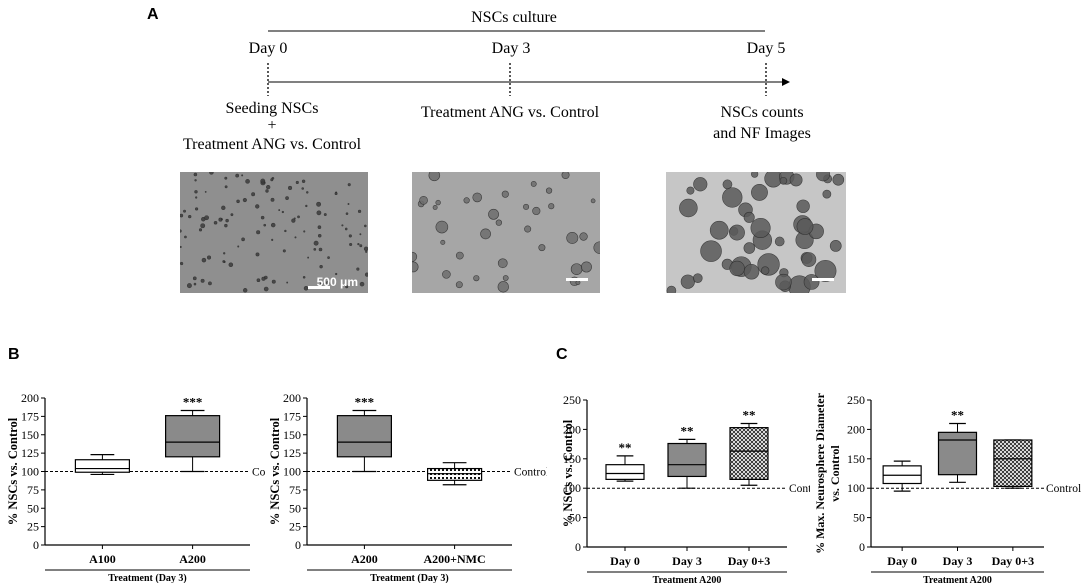 The height and width of the screenshot is (583, 1084). What do you see at coordinates (30, 416) in the screenshot?
I see `y-tick-label: 175` at bounding box center [30, 416].